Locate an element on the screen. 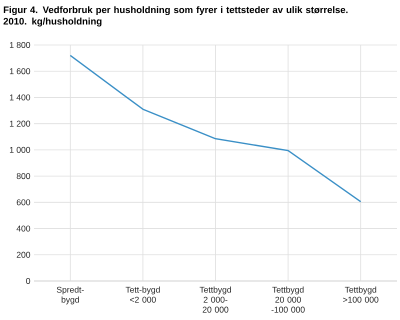 The image size is (400, 320). y-tick-label: 400 is located at coordinates (23, 229).